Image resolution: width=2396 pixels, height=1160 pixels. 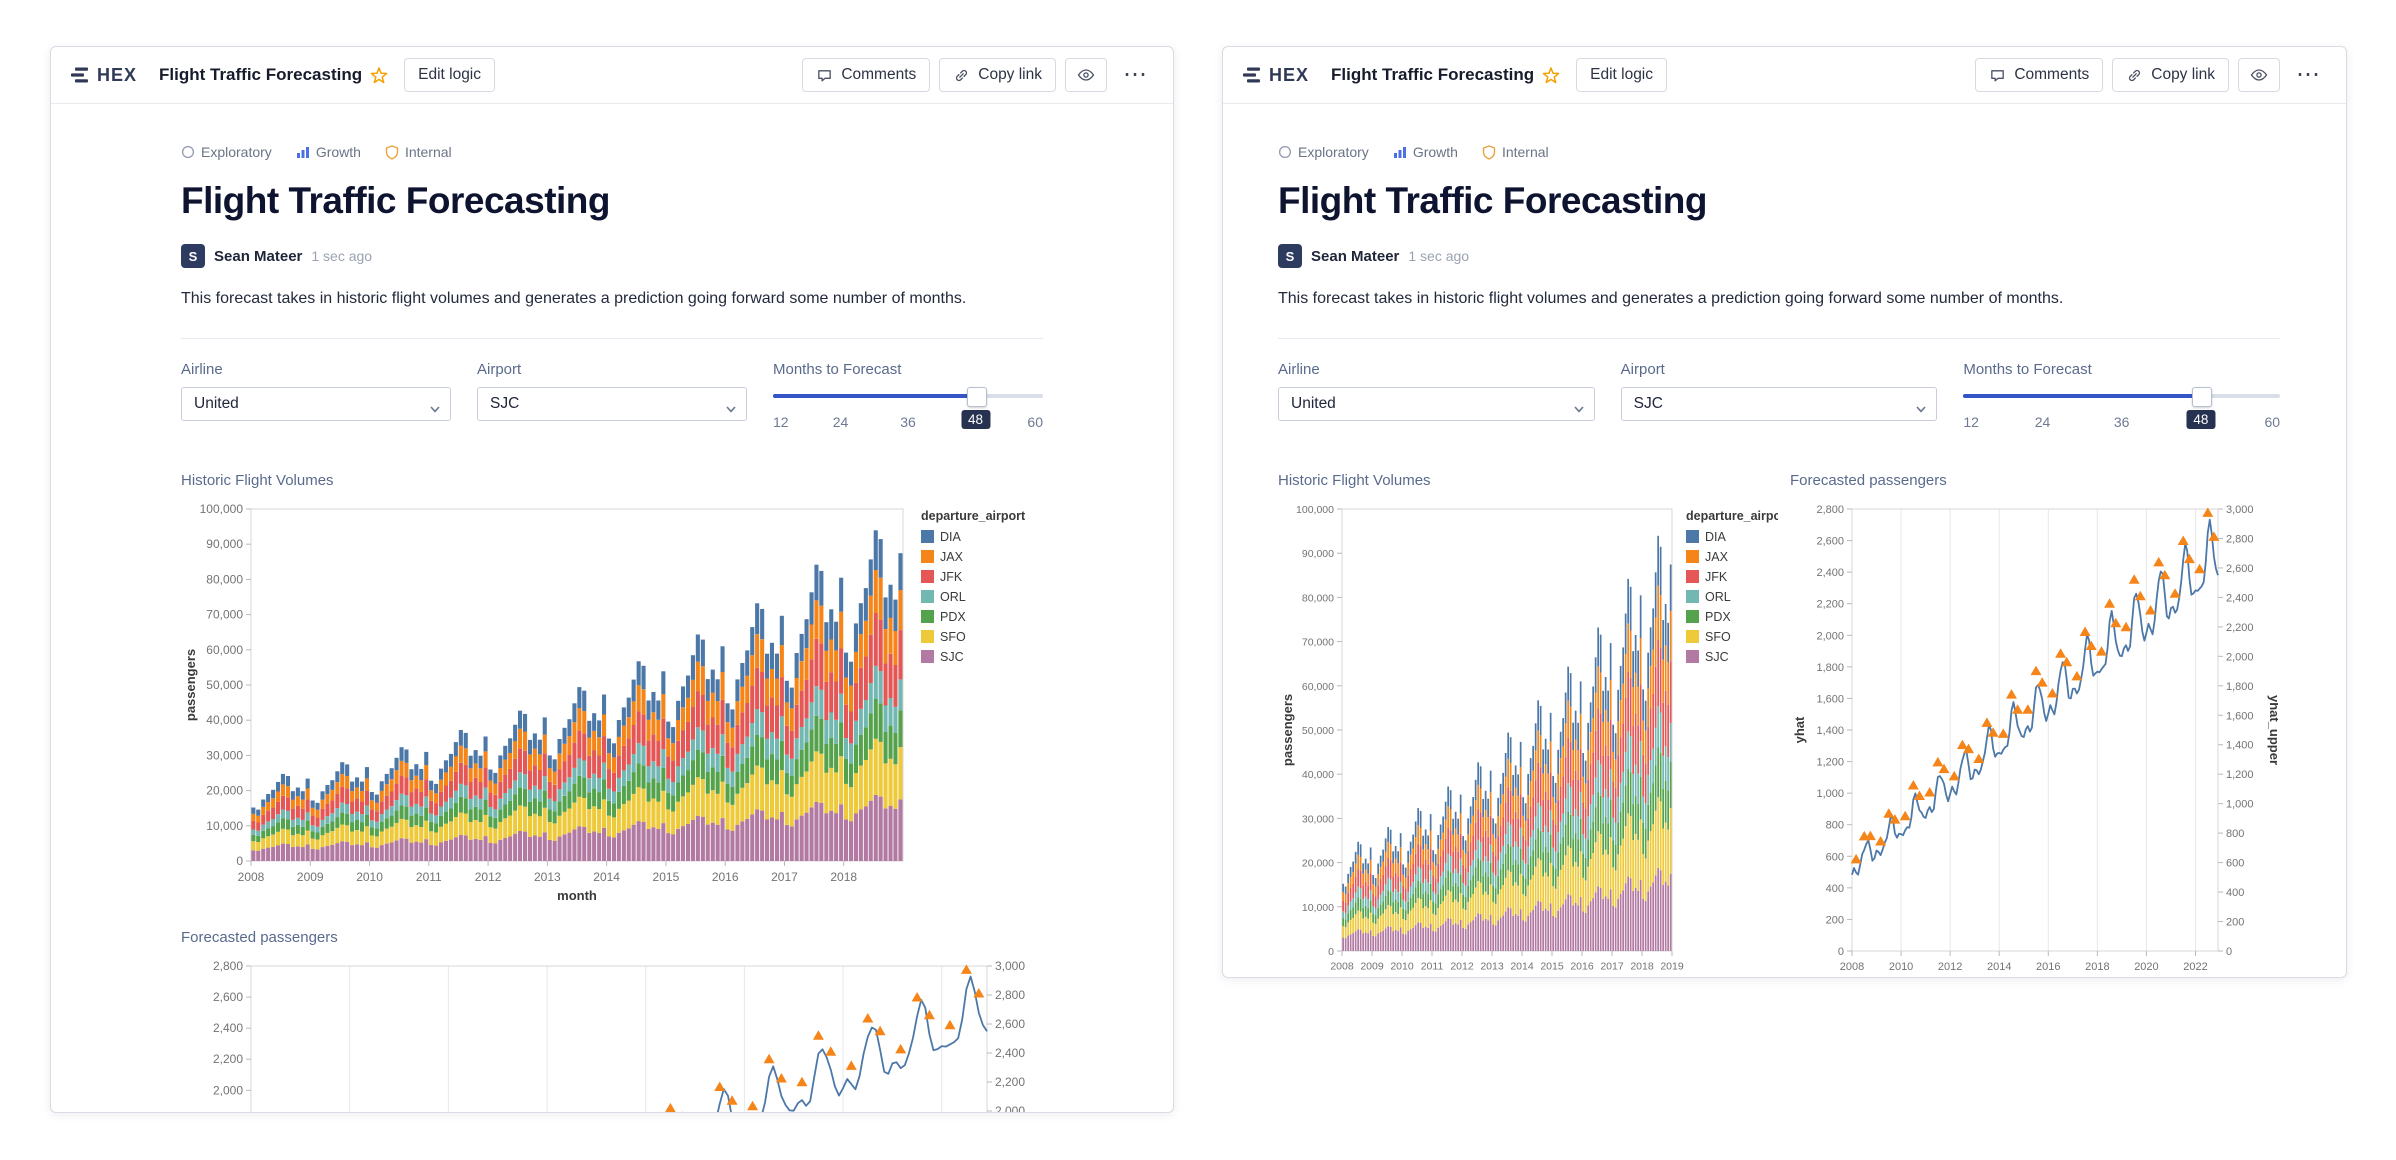 What do you see at coordinates (1648, 403) in the screenshot?
I see `airport-selected-value: SJC` at bounding box center [1648, 403].